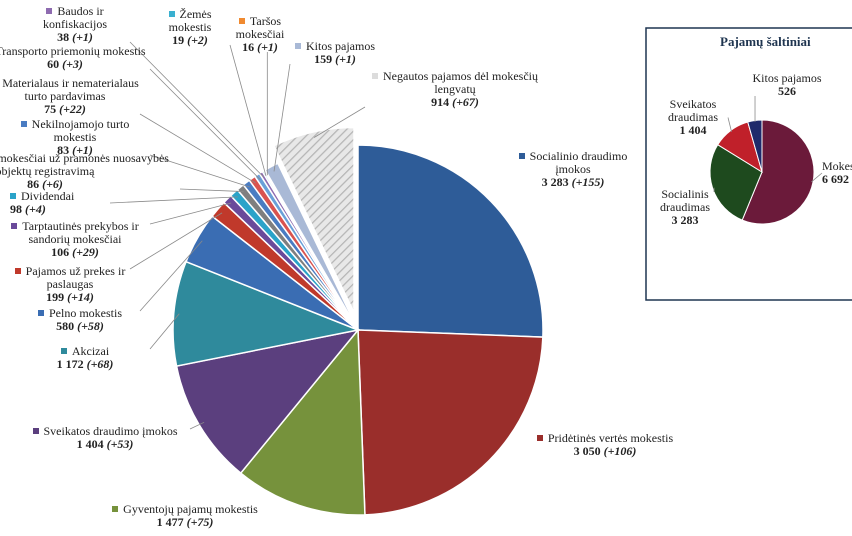 Image resolution: width=852 pixels, height=536 pixels. I want to click on label-value: 83, so click(63, 150).